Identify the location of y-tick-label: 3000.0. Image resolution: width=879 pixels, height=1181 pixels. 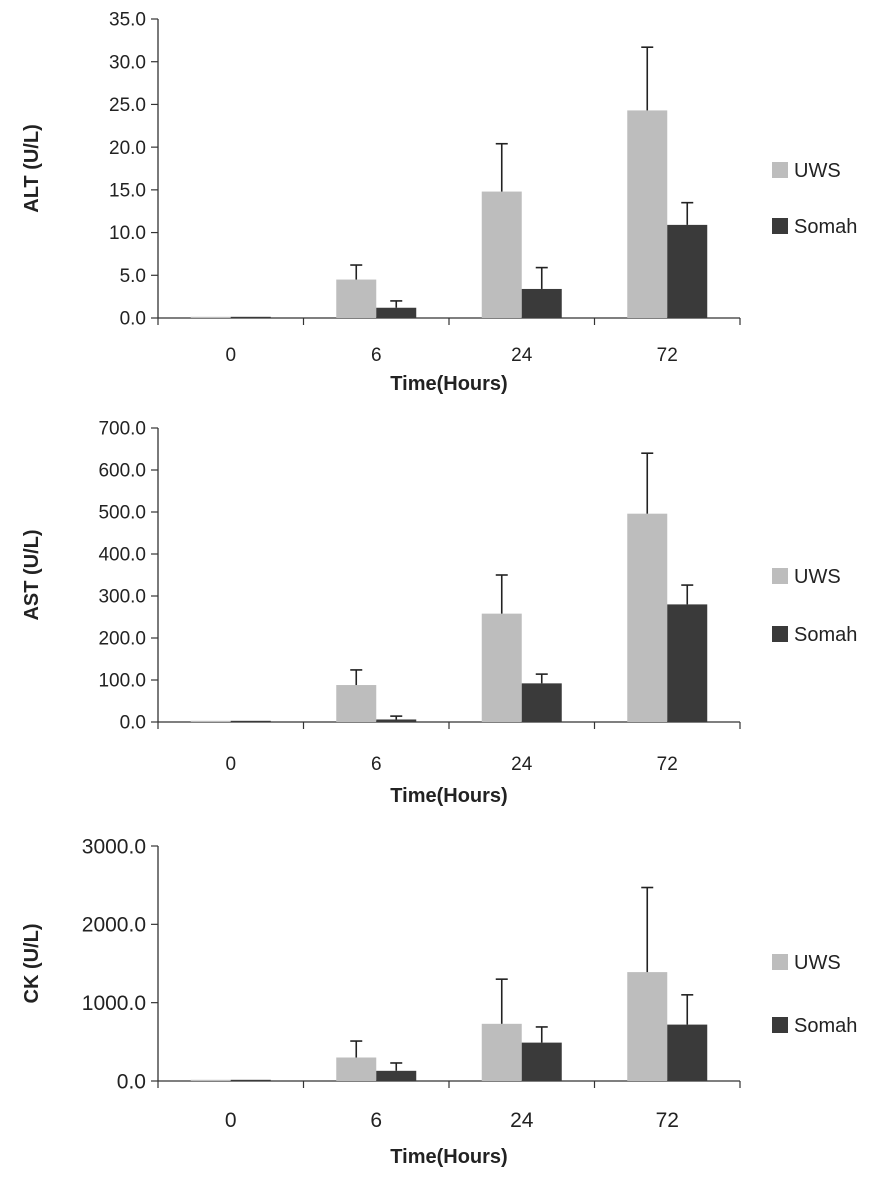
(114, 846).